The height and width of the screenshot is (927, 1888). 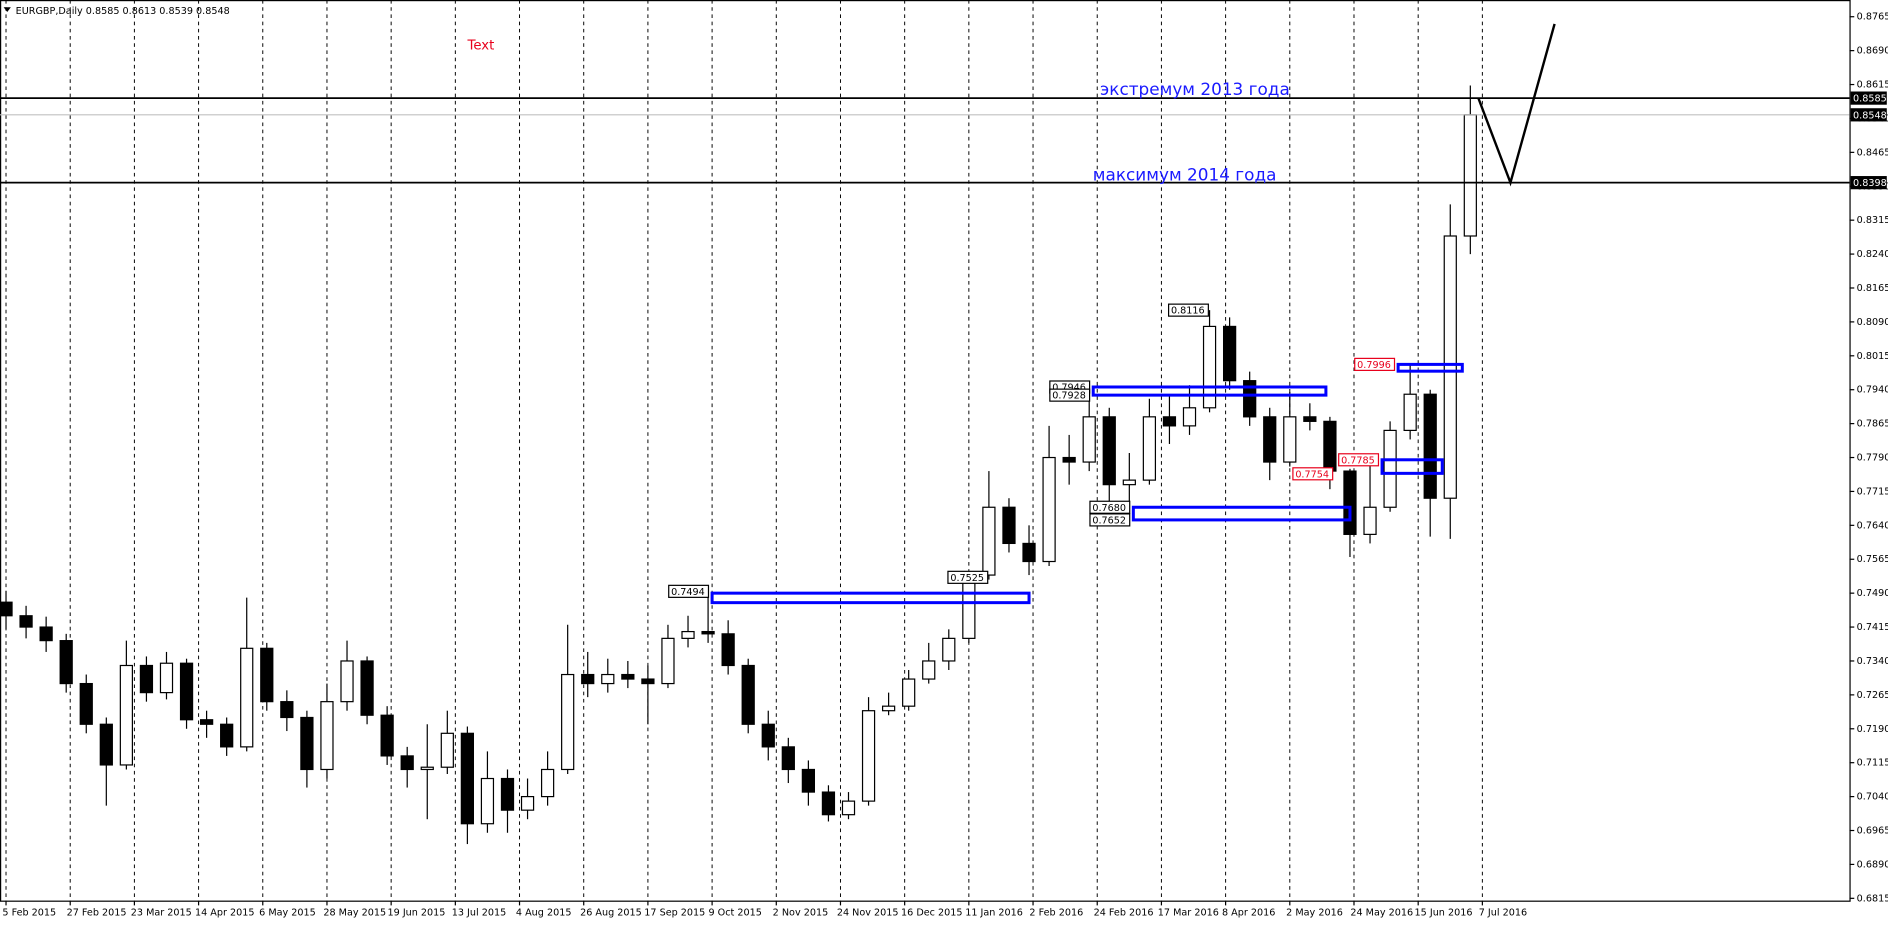 I want to click on x-tick-label: 27 Feb 2015, so click(x=97, y=913).